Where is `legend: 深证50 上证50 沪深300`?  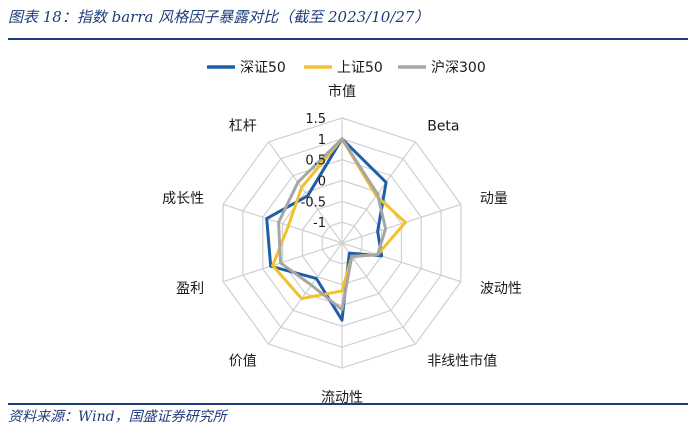 legend: 深证50 上证50 沪深300 is located at coordinates (346, 68).